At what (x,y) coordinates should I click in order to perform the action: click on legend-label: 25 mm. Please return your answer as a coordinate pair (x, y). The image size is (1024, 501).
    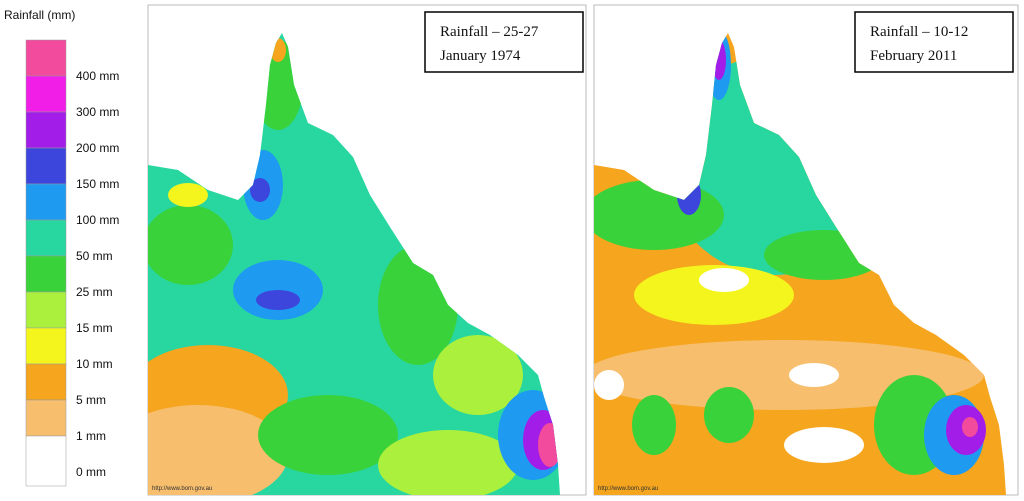
    Looking at the image, I should click on (94, 292).